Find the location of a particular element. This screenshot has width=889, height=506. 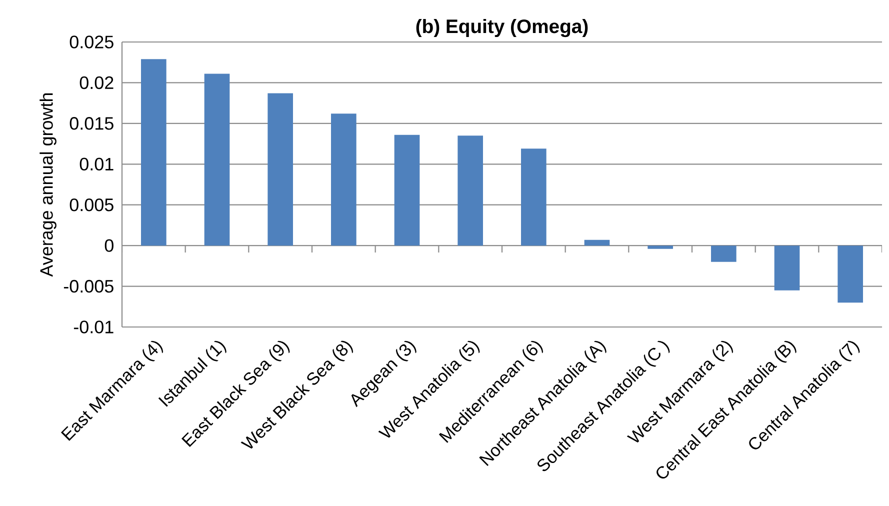

y-tick-label: -0.01 is located at coordinates (94, 327).